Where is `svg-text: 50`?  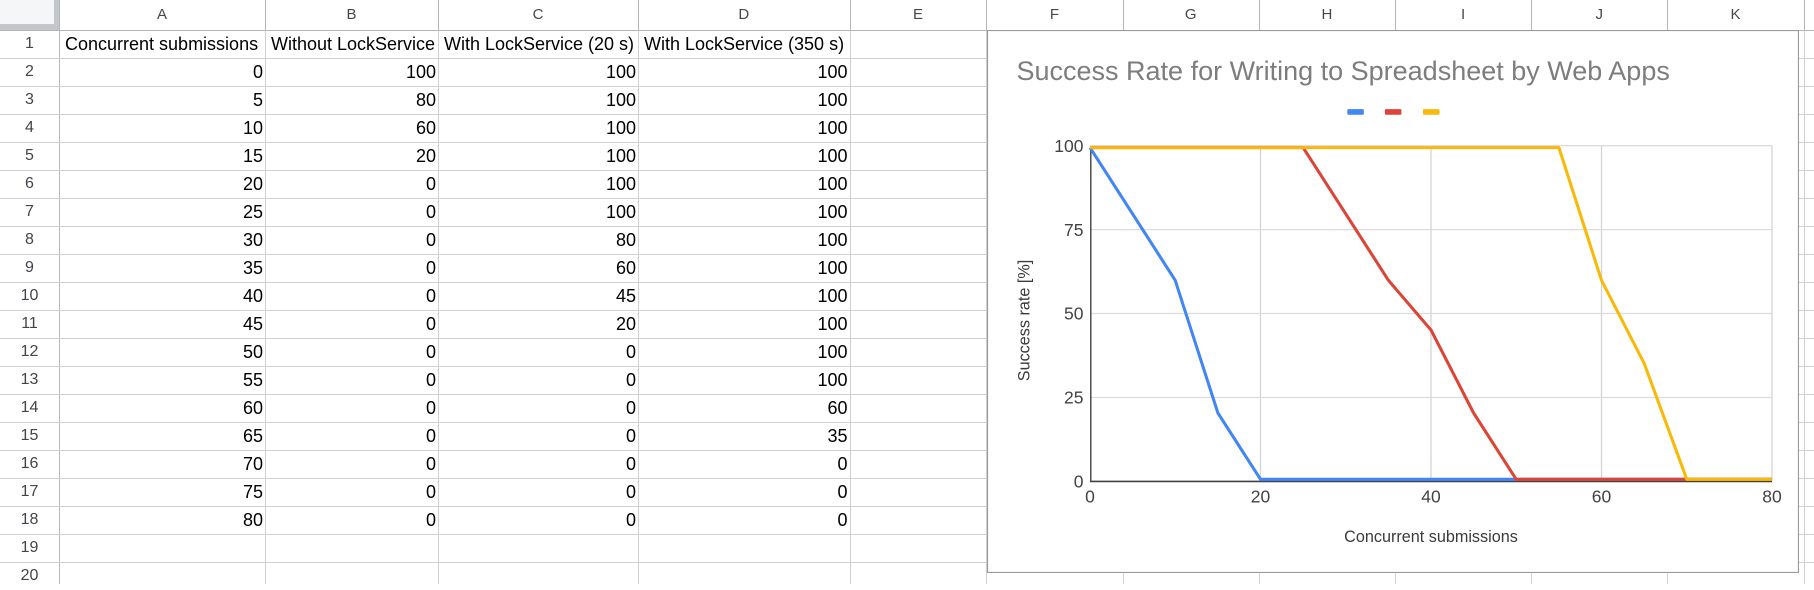 svg-text: 50 is located at coordinates (1074, 314).